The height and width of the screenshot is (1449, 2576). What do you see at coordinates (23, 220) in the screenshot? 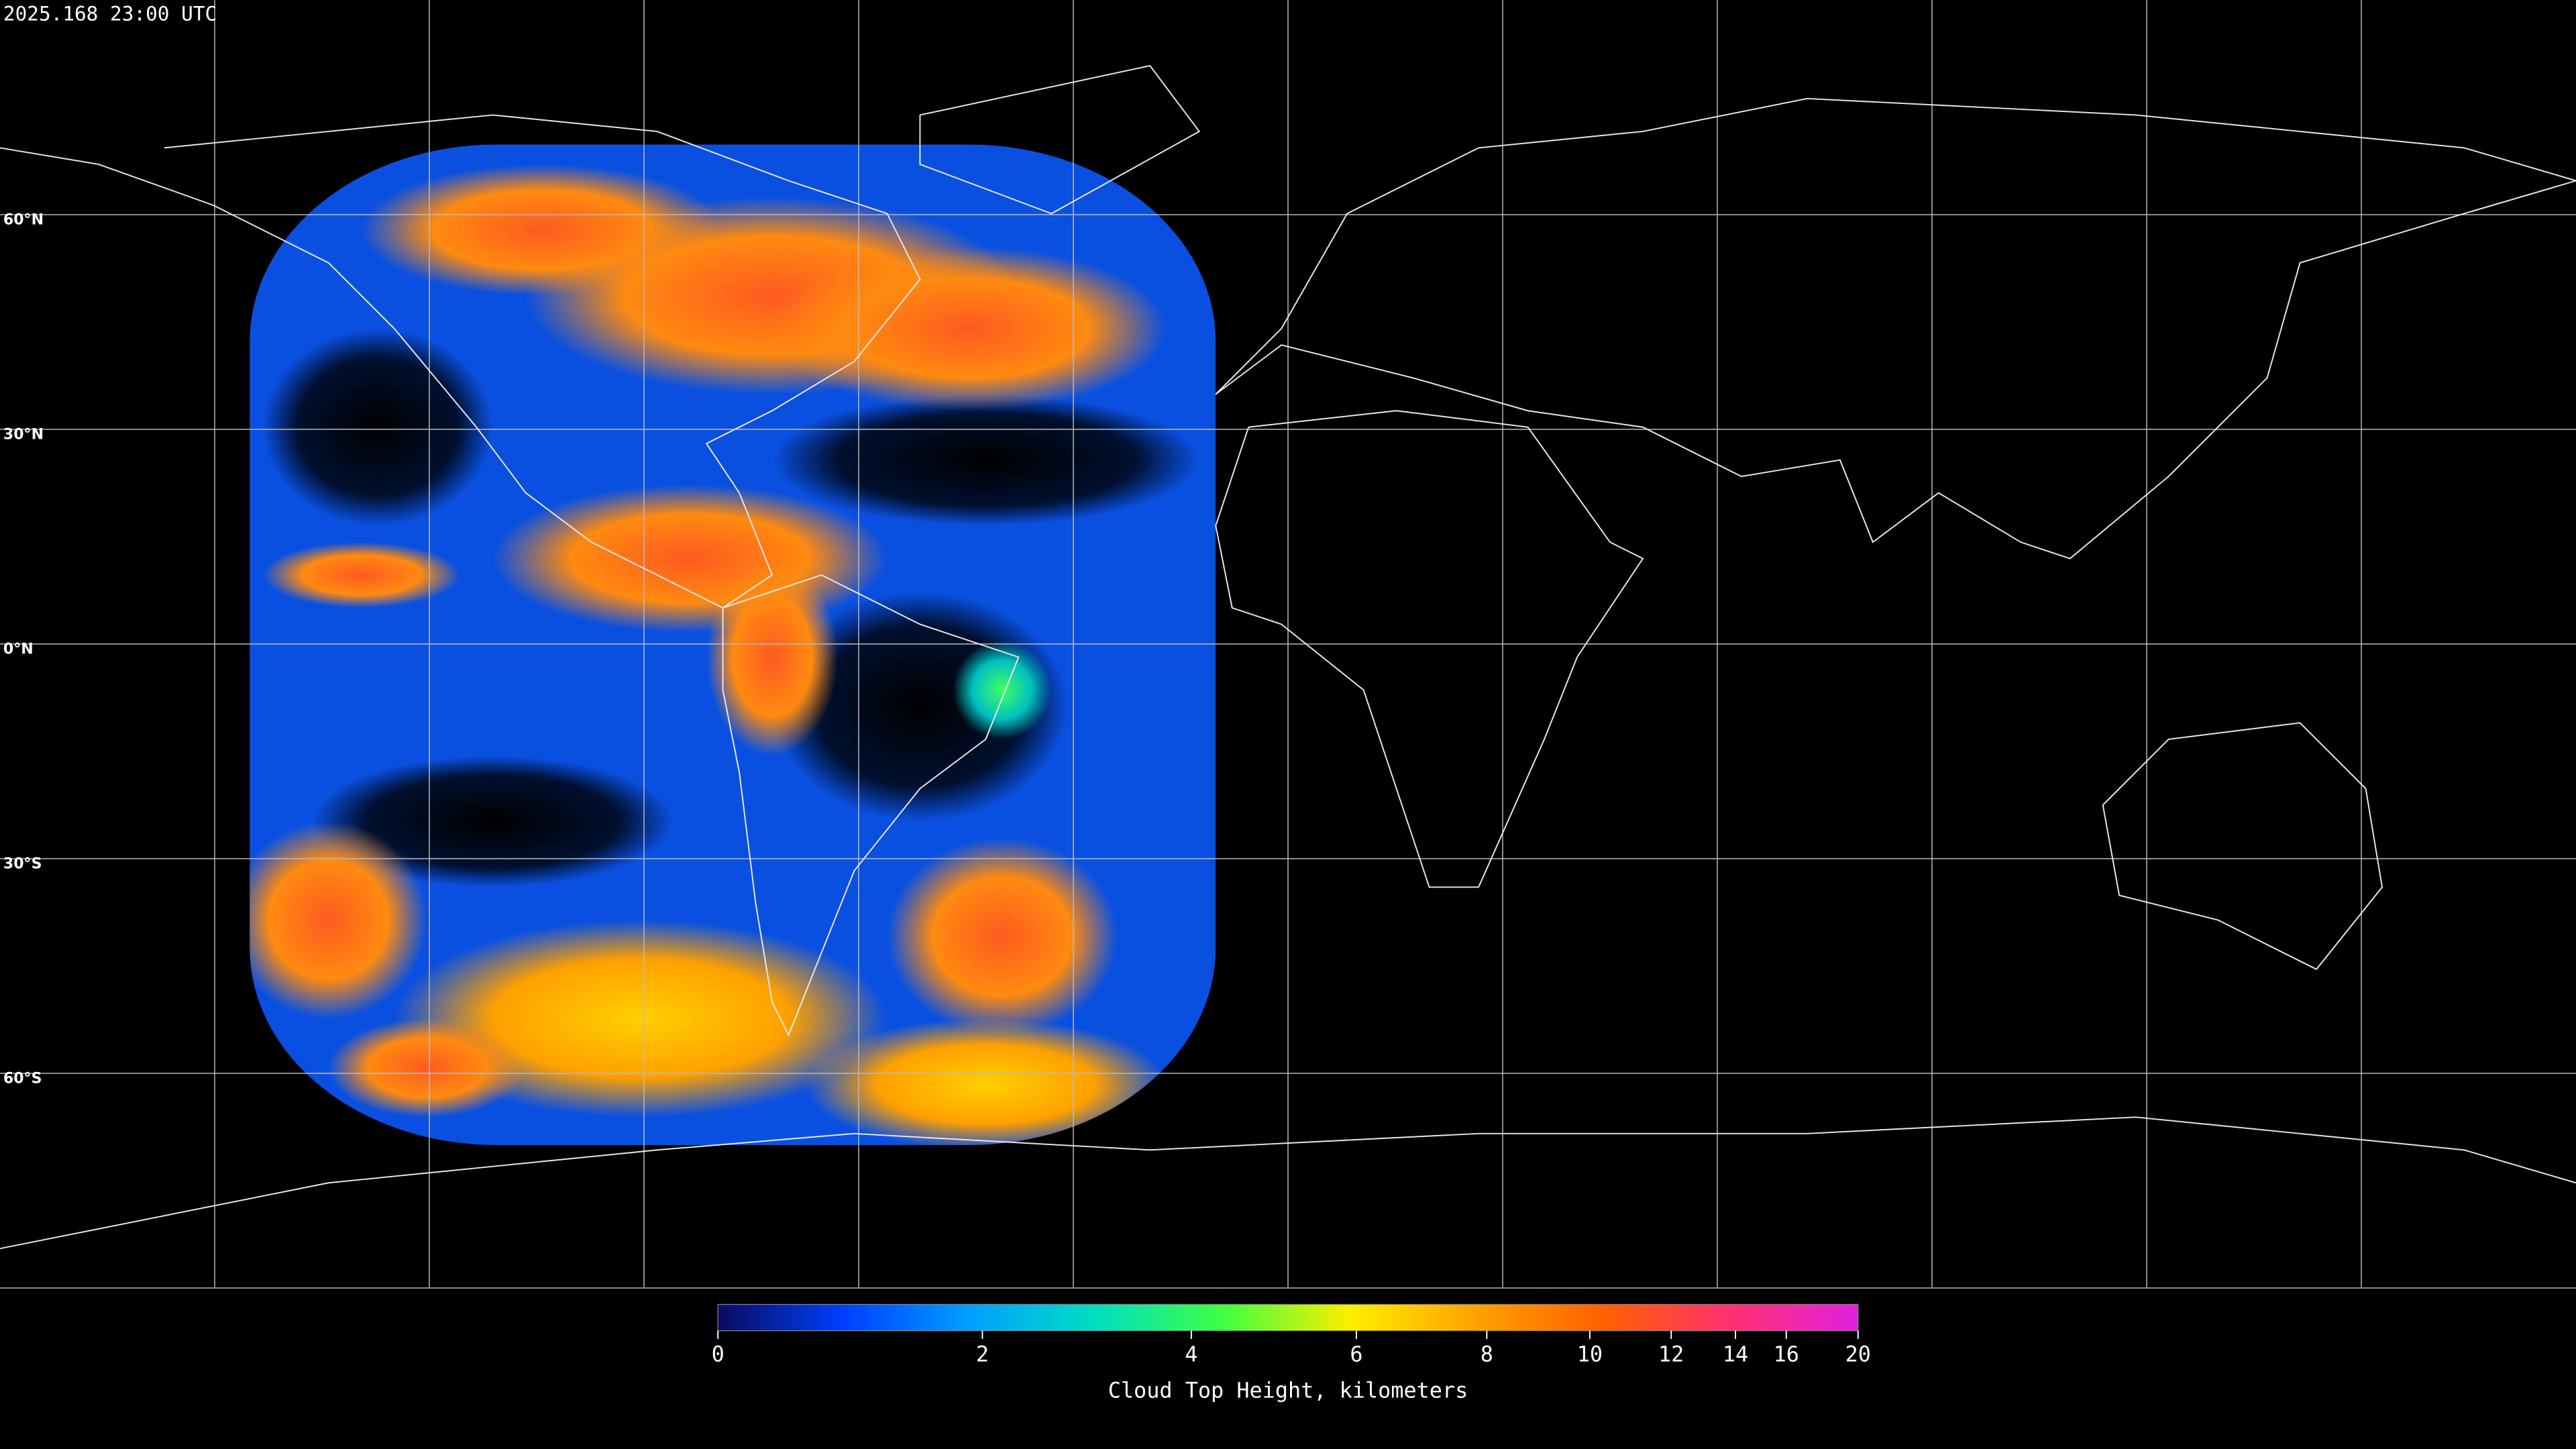
I see `latitude-label: 60°N` at bounding box center [23, 220].